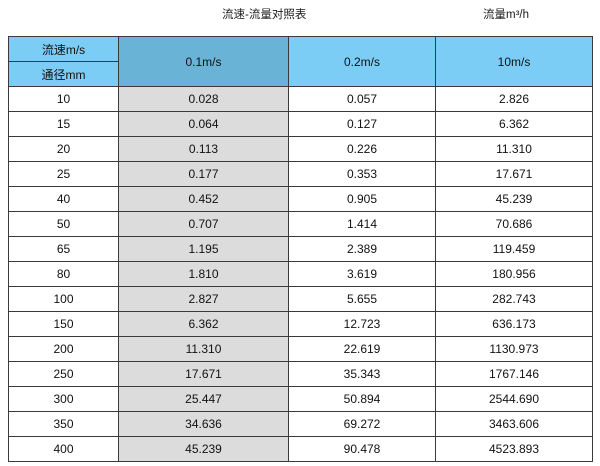 This screenshot has width=600, height=466. Describe the element at coordinates (362, 149) in the screenshot. I see `cell-v02: 0.226` at that location.